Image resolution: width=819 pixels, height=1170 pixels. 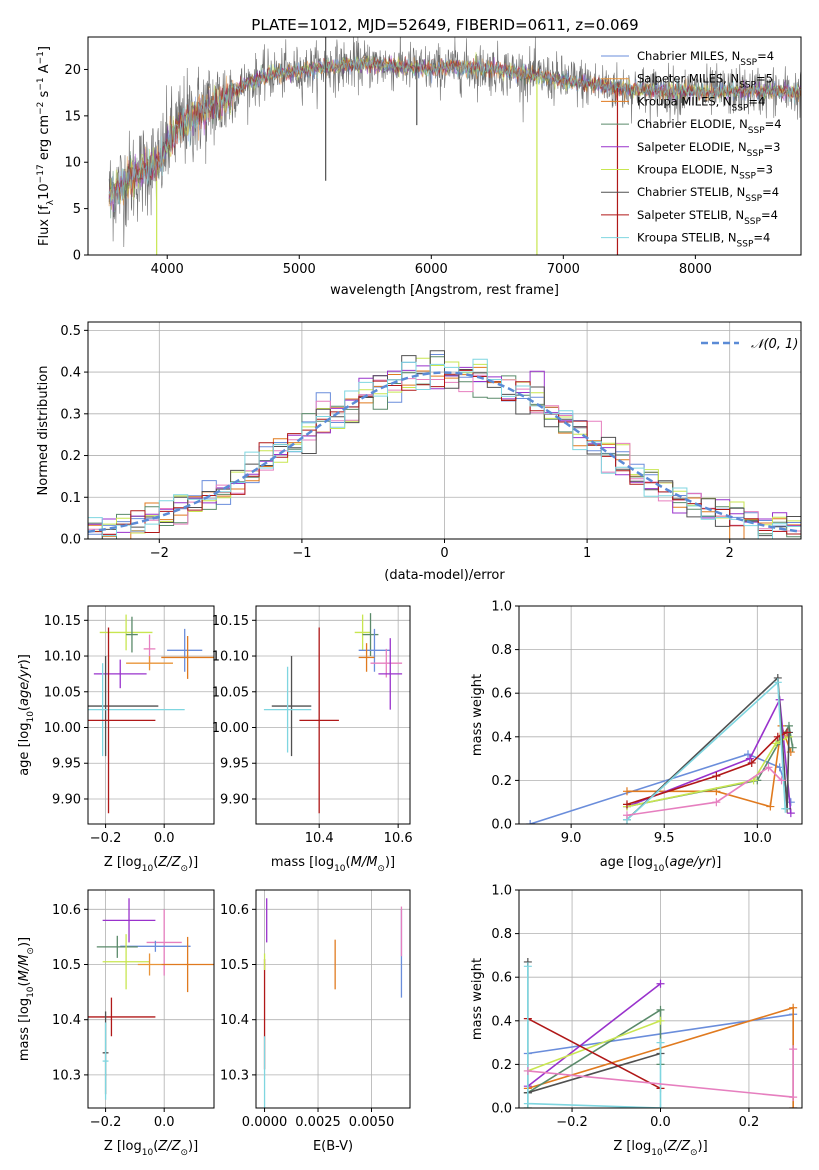 I want to click on x-tick-label: 9.5, so click(x=664, y=838).